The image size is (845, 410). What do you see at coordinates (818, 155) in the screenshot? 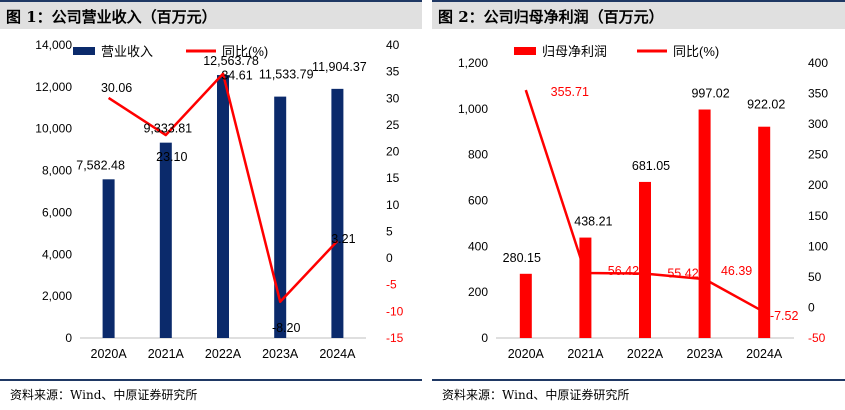
I see `y-right-tick-label: 250` at bounding box center [818, 155].